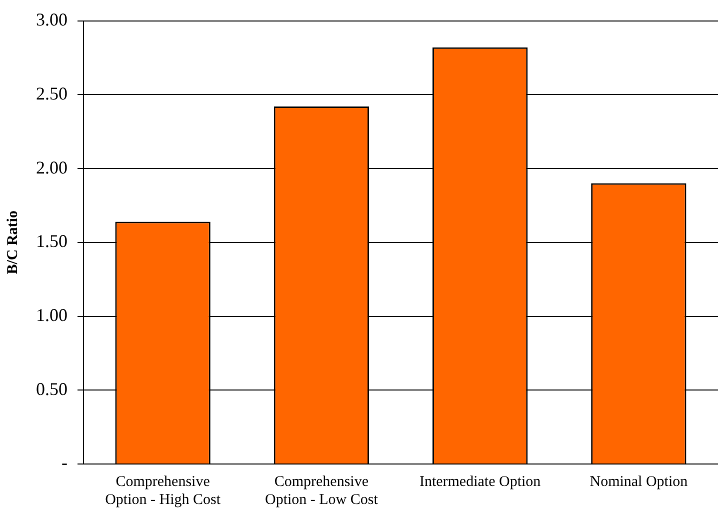 This screenshot has height=512, width=718. I want to click on x-tick-label: Comprehensive Option - Low Cost, so click(321, 491).